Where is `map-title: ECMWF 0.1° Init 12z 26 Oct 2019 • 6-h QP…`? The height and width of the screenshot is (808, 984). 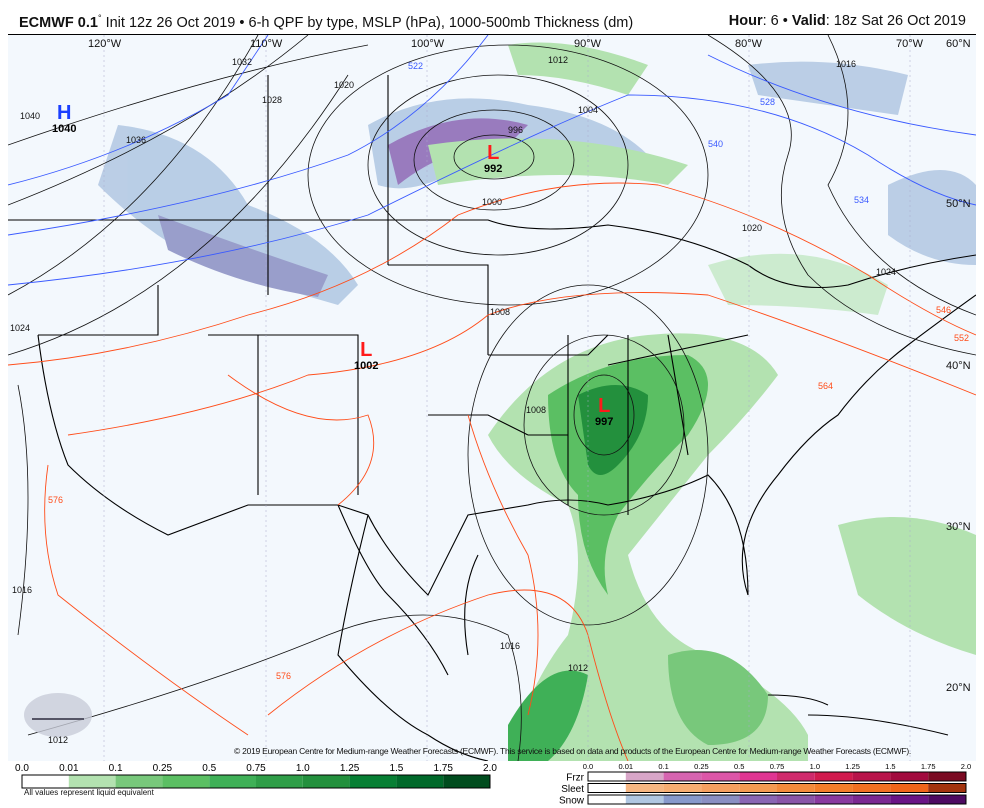 map-title: ECMWF 0.1° Init 12z 26 Oct 2019 • 6-h QP… is located at coordinates (326, 22).